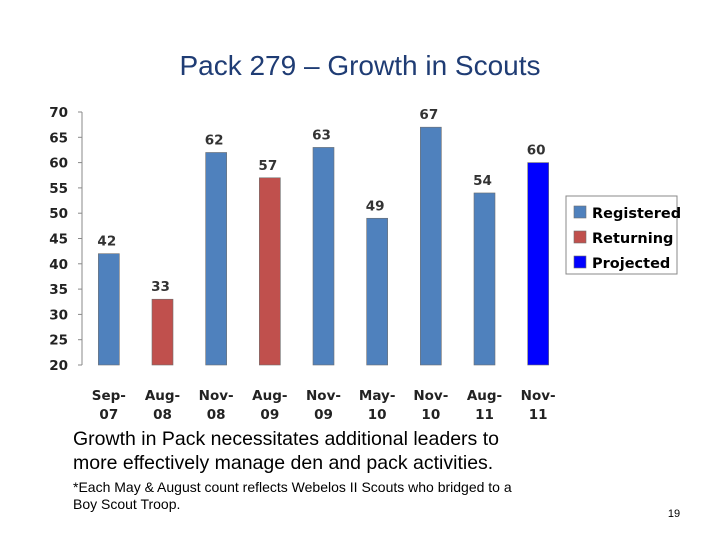  I want to click on y-tick-label: 40, so click(58, 265).